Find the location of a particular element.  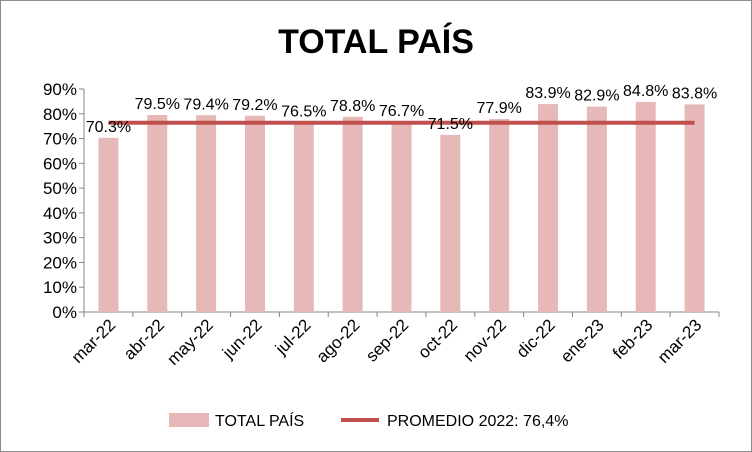

data-label: 79.2% is located at coordinates (254, 105).